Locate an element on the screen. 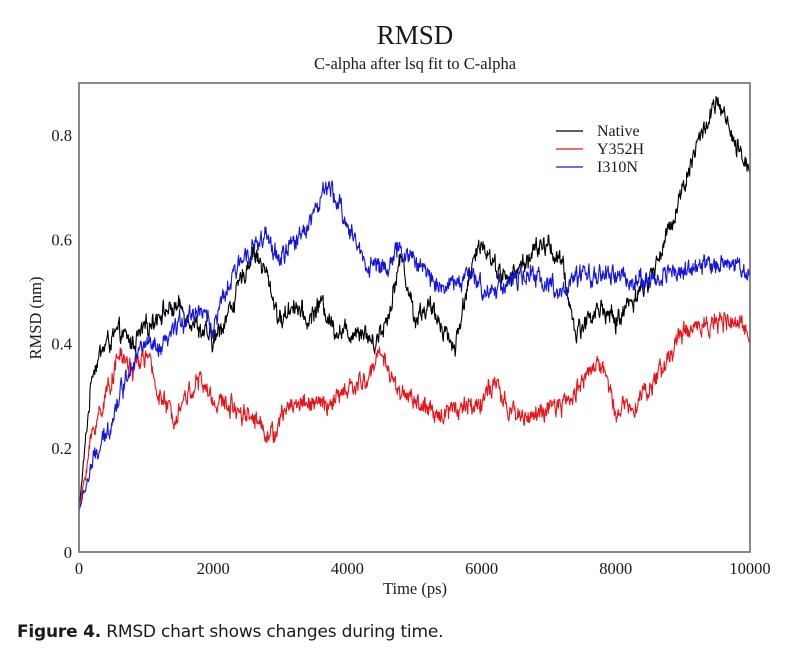 The width and height of the screenshot is (790, 666). y-axis-label: RMSD (nm) is located at coordinates (35, 318).